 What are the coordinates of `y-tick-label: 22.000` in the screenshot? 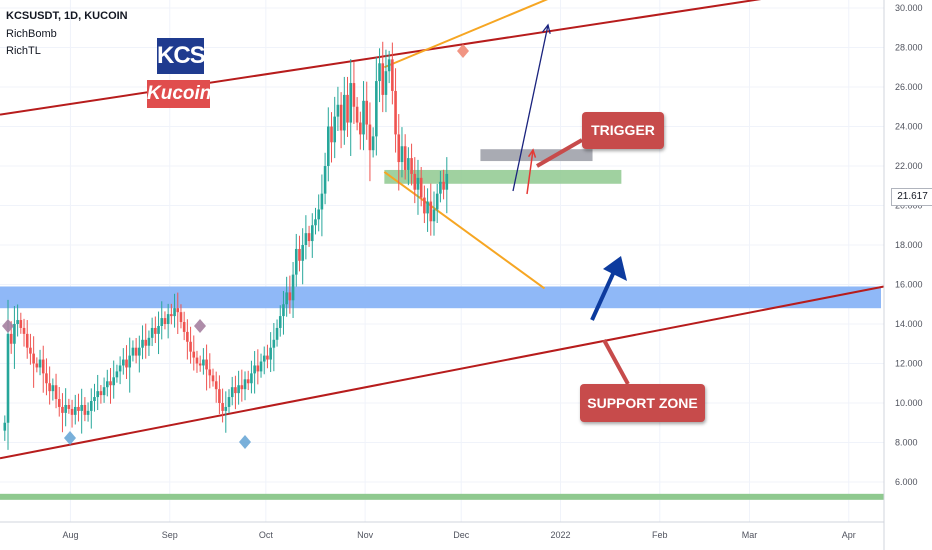 It's located at (909, 166).